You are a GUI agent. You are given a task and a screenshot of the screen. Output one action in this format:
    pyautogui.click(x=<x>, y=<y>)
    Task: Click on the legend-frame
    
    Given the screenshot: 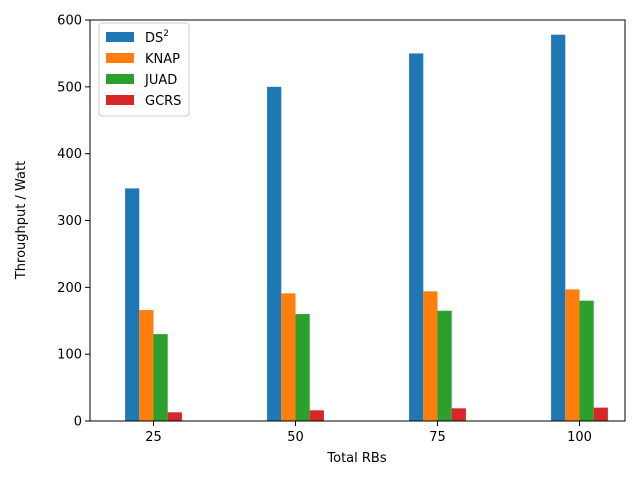 What is the action you would take?
    pyautogui.click(x=144, y=69)
    